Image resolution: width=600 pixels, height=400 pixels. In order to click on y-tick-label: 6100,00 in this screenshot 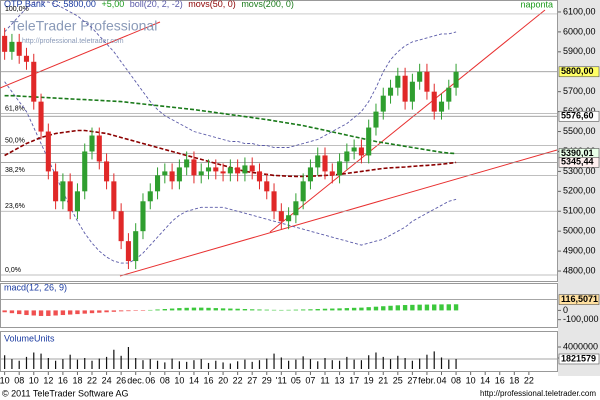, I will do `click(579, 11)`.